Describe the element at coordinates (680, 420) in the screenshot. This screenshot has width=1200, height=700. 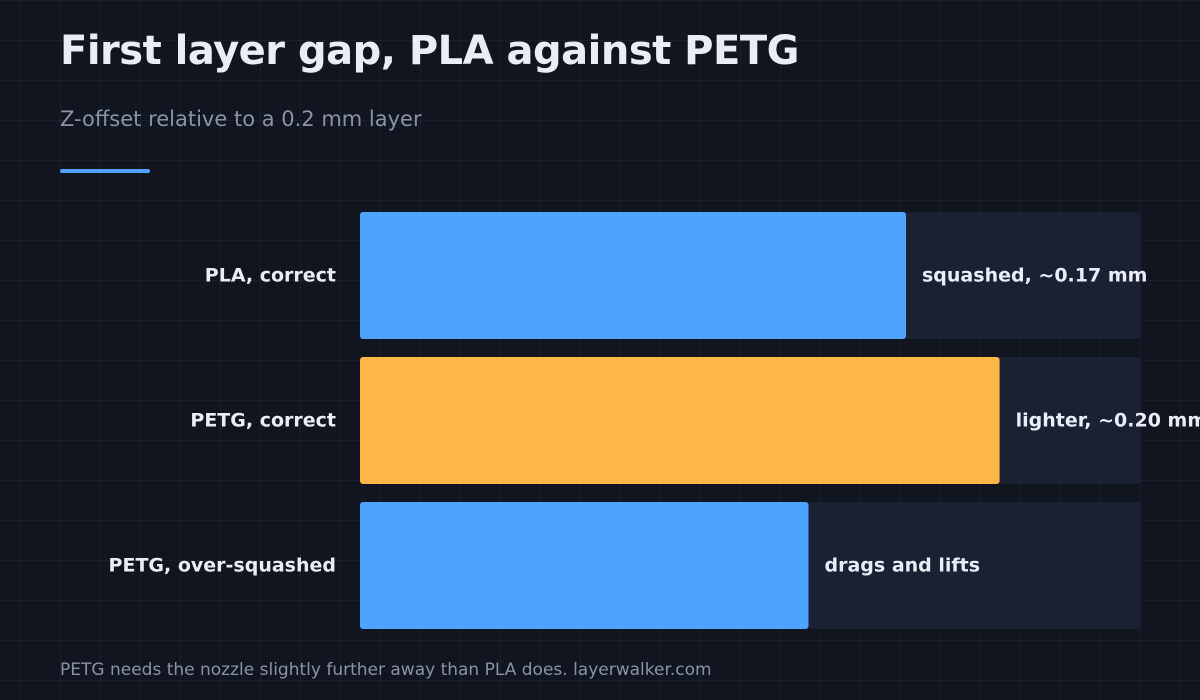
I see `bar-petg-correct` at that location.